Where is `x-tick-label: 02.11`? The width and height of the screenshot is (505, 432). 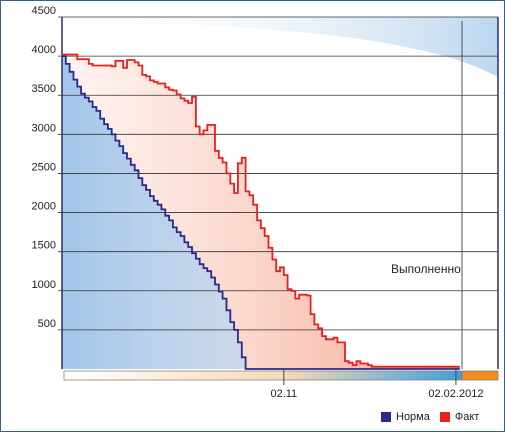 x-tick-label: 02.11 is located at coordinates (283, 394).